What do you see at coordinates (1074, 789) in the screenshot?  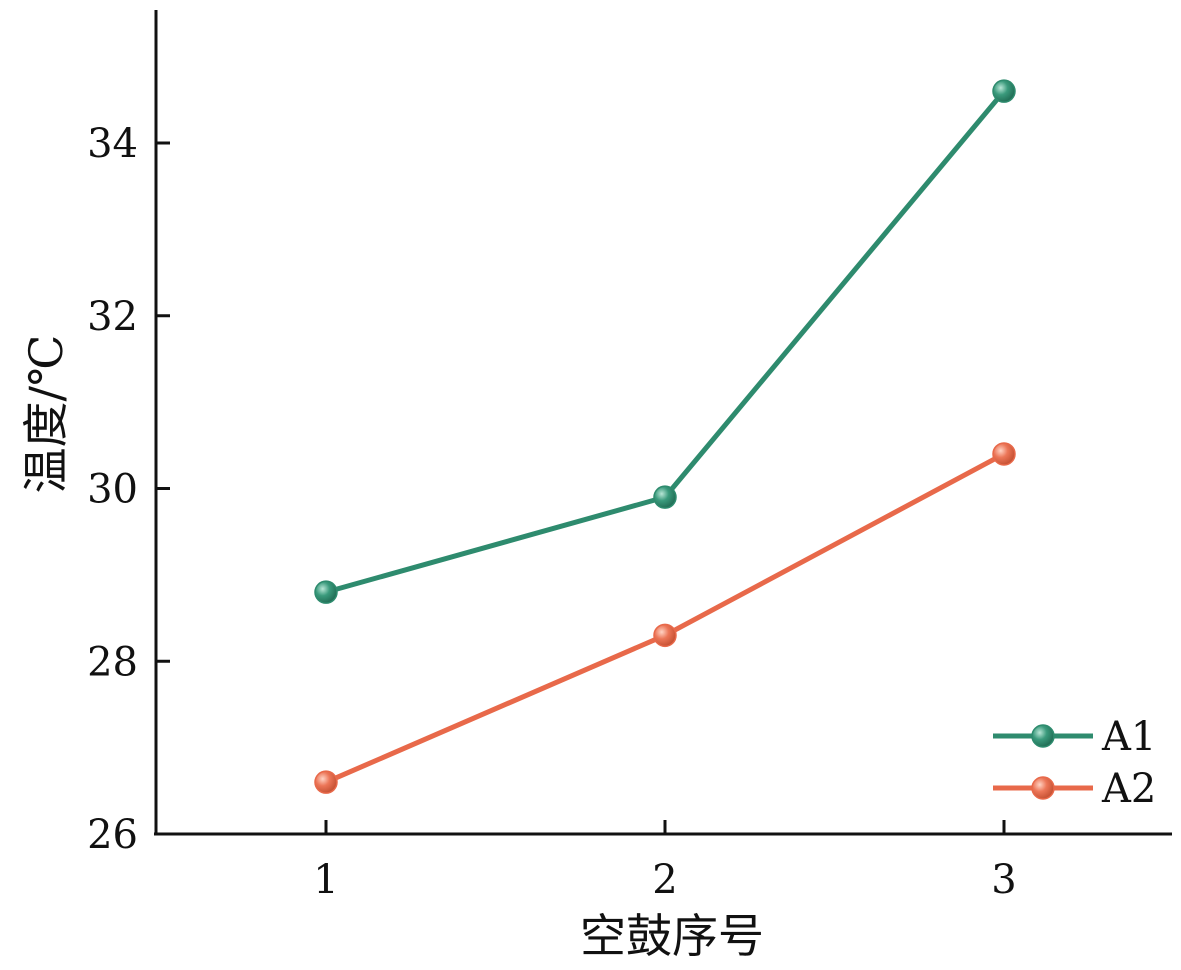 I see `legend-item-A2: A2` at bounding box center [1074, 789].